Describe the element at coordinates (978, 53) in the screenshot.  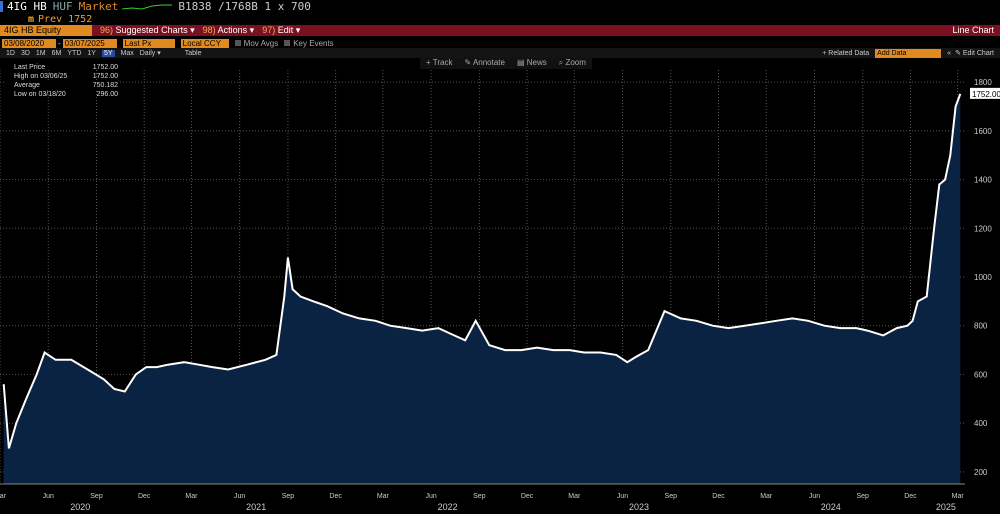
I see `edit-chart-label: Edit Chart` at that location.